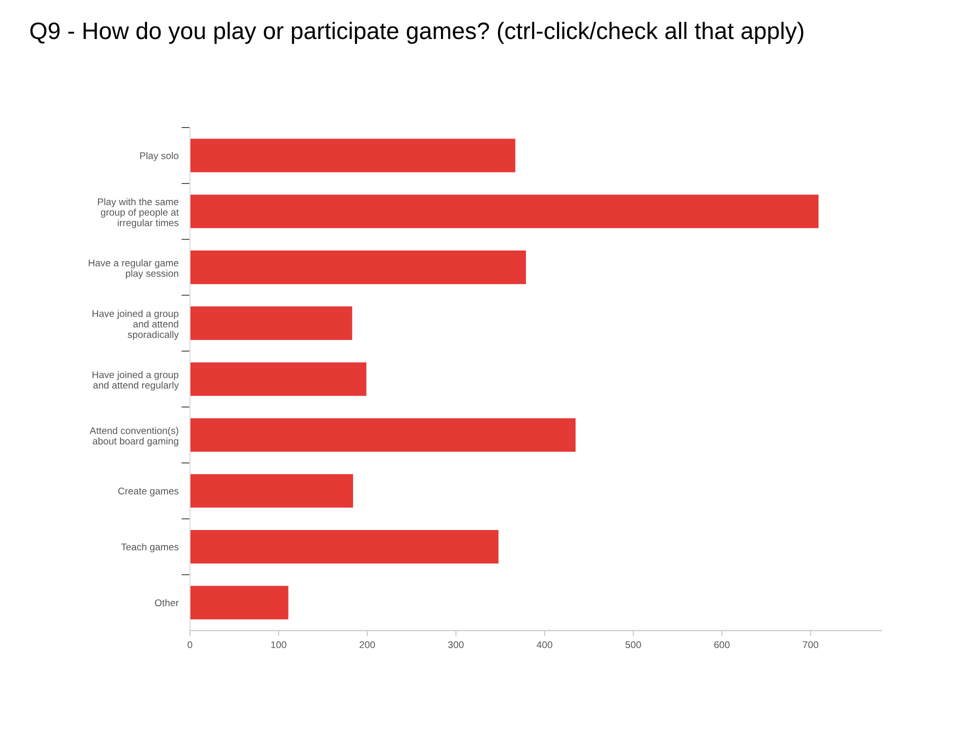 The height and width of the screenshot is (729, 974). Describe the element at coordinates (417, 33) in the screenshot. I see `chart-title: Q9 - How do you play or participate games? (ctrl-click/check all that apply)` at that location.